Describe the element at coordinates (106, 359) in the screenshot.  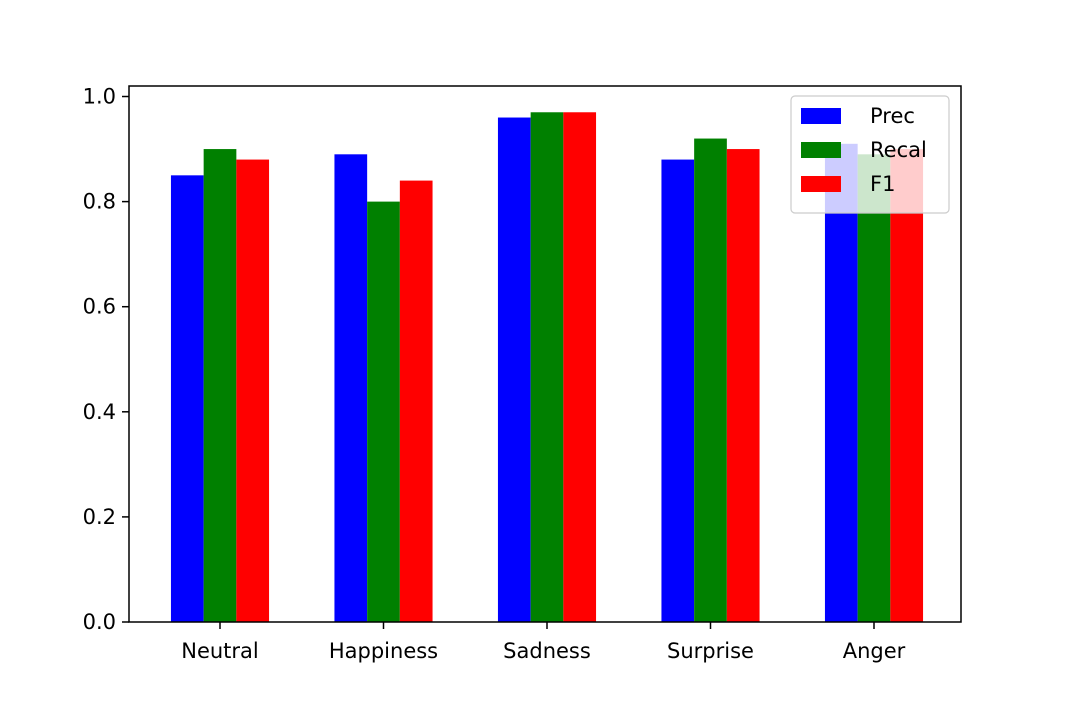
I see `y-axis: 0.0 0.2 0.4 0.6 0.8 1.0` at that location.